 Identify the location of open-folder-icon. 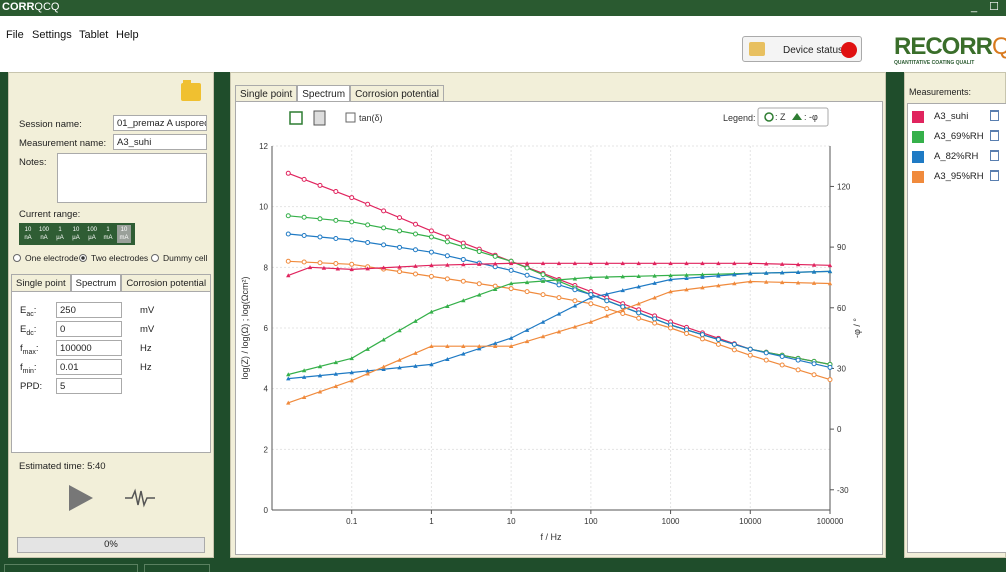
(191, 90).